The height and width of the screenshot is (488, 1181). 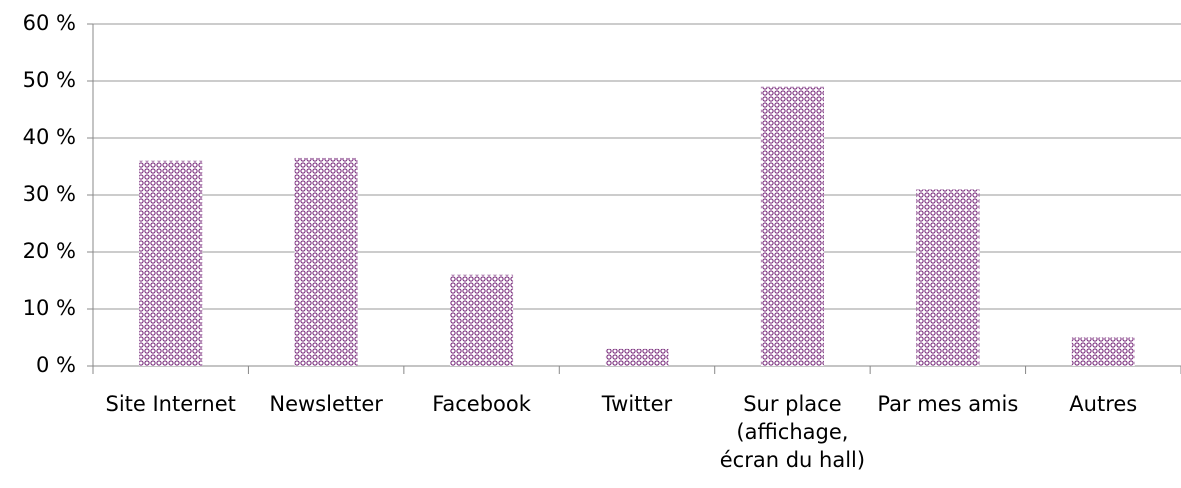 What do you see at coordinates (170, 404) in the screenshot?
I see `x-tick-label: Site Internet` at bounding box center [170, 404].